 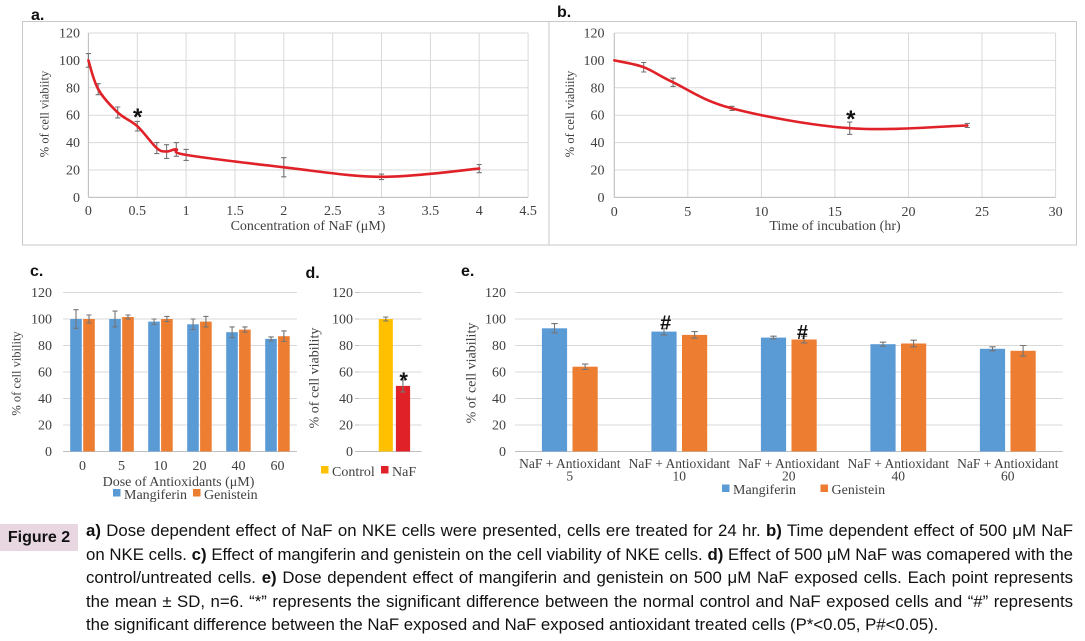 I want to click on svg-text: c., so click(x=36, y=271).